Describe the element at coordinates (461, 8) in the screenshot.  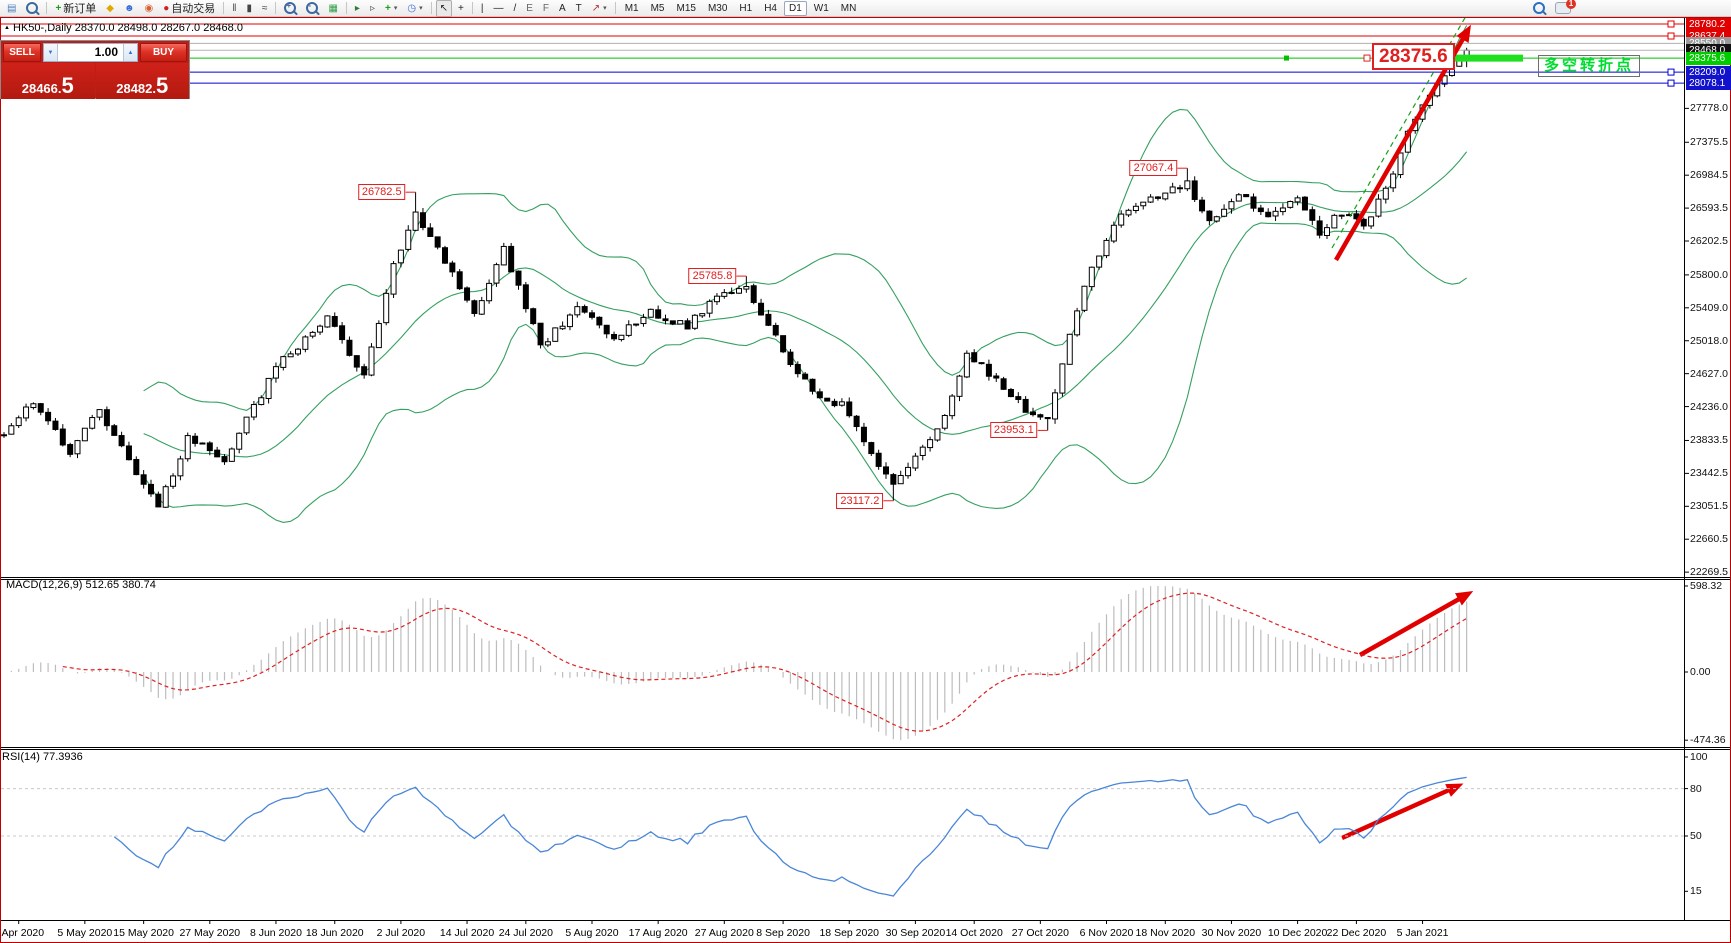
I see `crosshair-icon: +` at that location.